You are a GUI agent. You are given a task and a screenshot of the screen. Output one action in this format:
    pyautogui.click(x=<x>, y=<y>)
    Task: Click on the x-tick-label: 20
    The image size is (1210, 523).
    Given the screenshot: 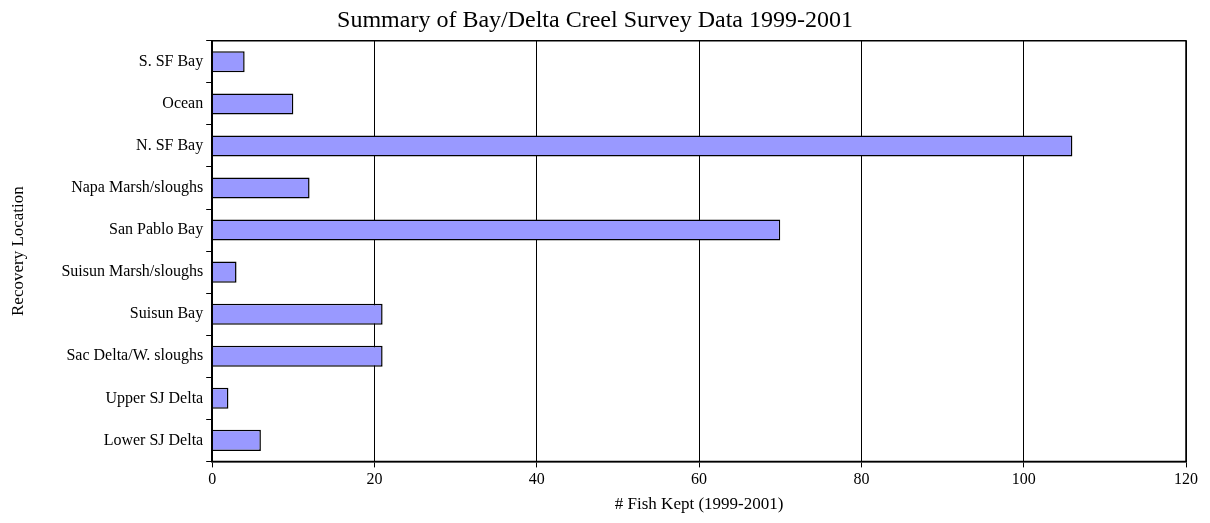 What is the action you would take?
    pyautogui.click(x=374, y=479)
    